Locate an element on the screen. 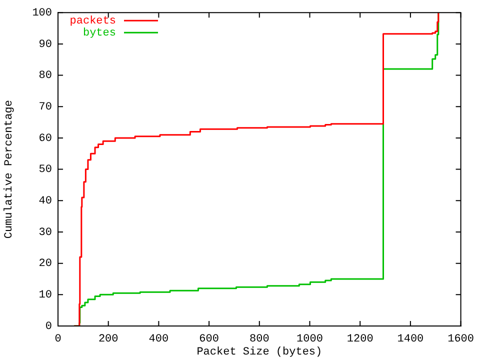 The width and height of the screenshot is (480, 360). y-tick-label: 70 is located at coordinates (45, 108).